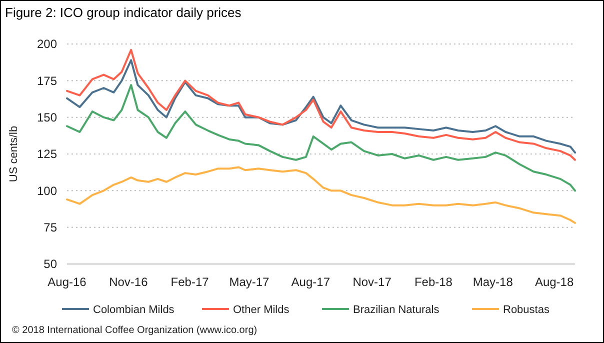 This screenshot has height=343, width=604. What do you see at coordinates (372, 282) in the screenshot?
I see `x-tick-label: Nov-17` at bounding box center [372, 282].